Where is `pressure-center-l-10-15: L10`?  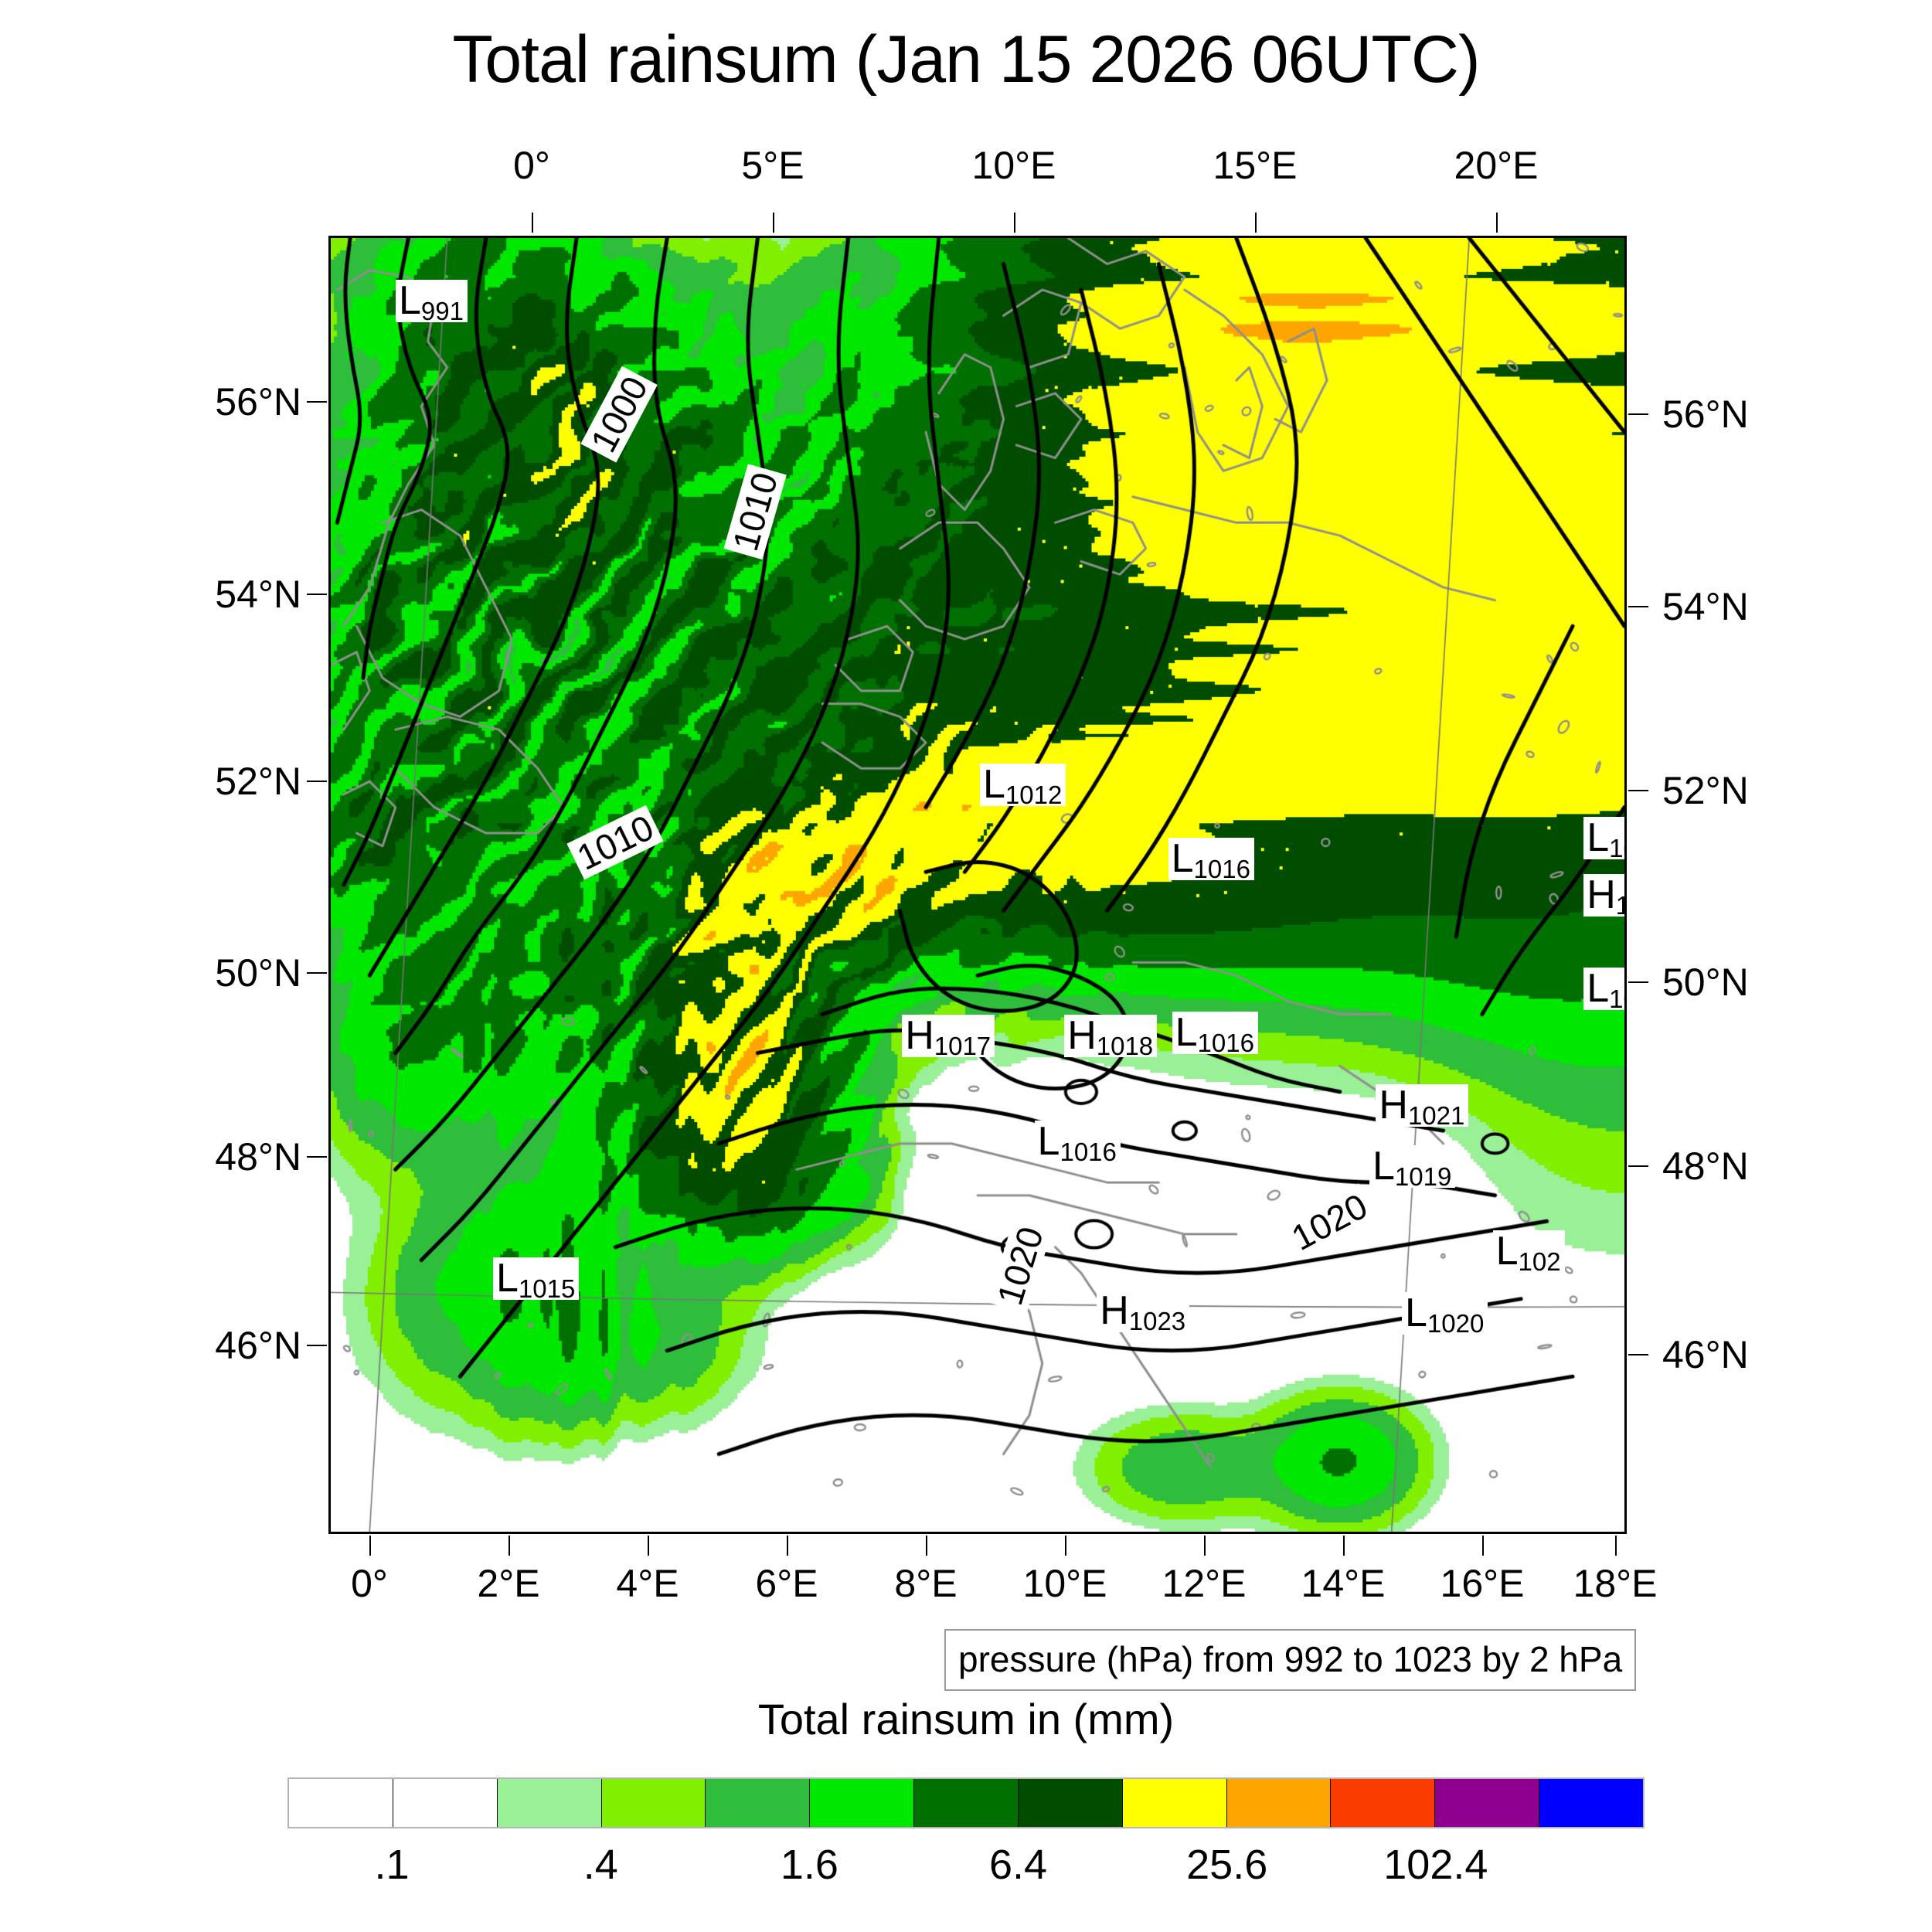 pressure-center-l-10-15: L10 is located at coordinates (1603, 990).